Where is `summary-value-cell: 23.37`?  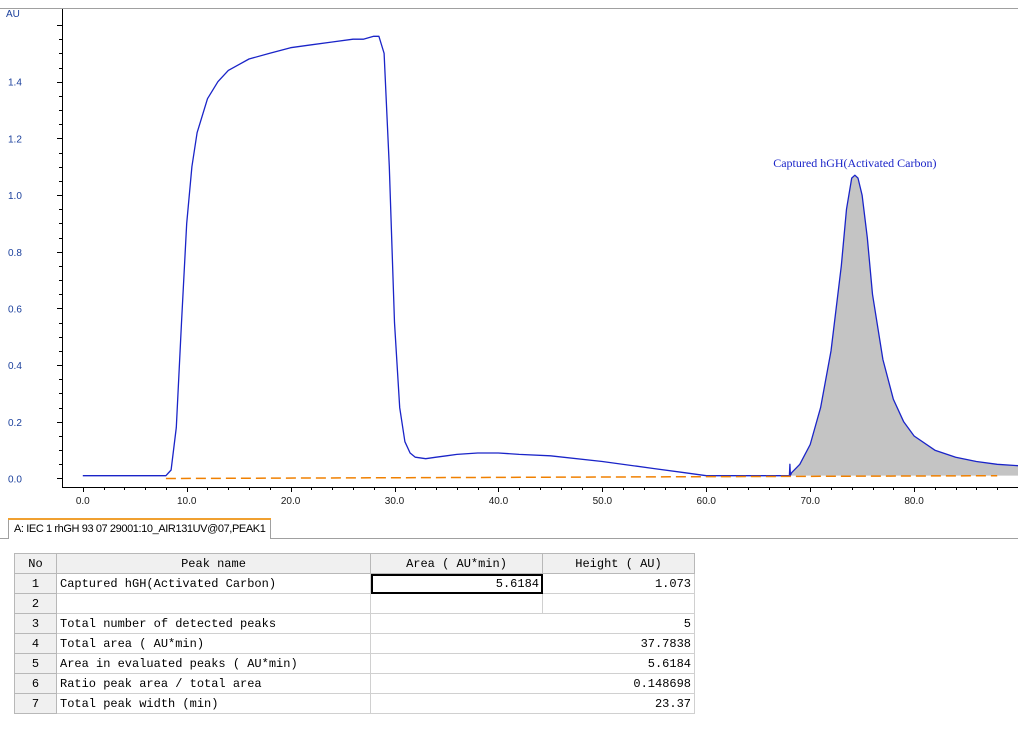
summary-value-cell: 23.37 is located at coordinates (532, 703).